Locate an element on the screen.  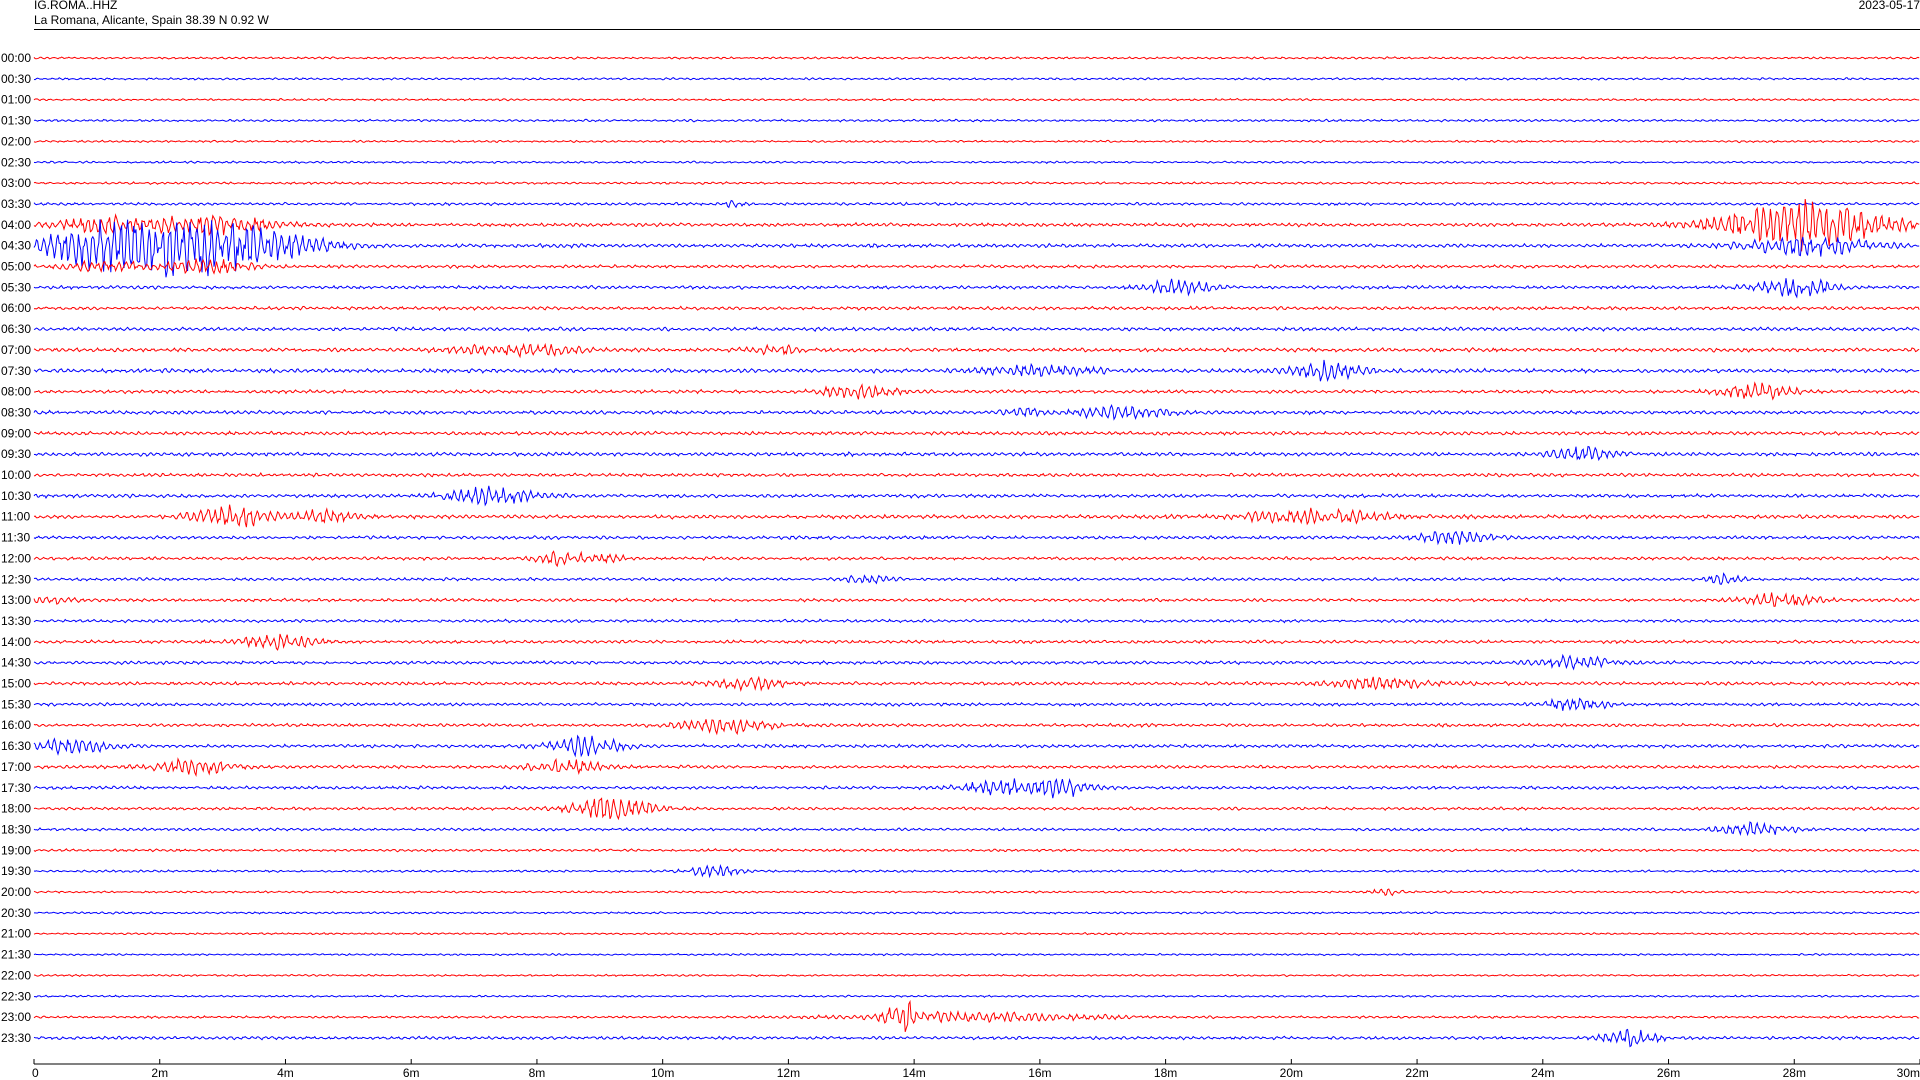
row-time-label: 07:30 is located at coordinates (16, 371).